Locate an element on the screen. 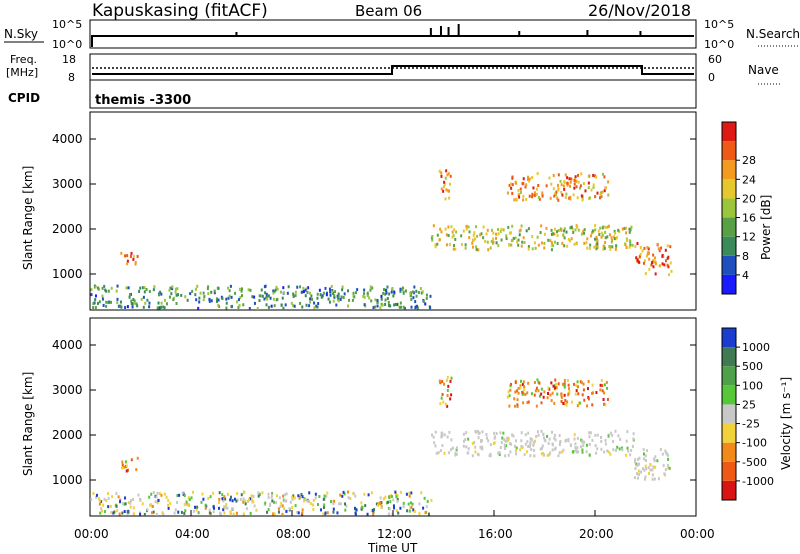  power-cbar-label: Power [dB] is located at coordinates (766, 227).